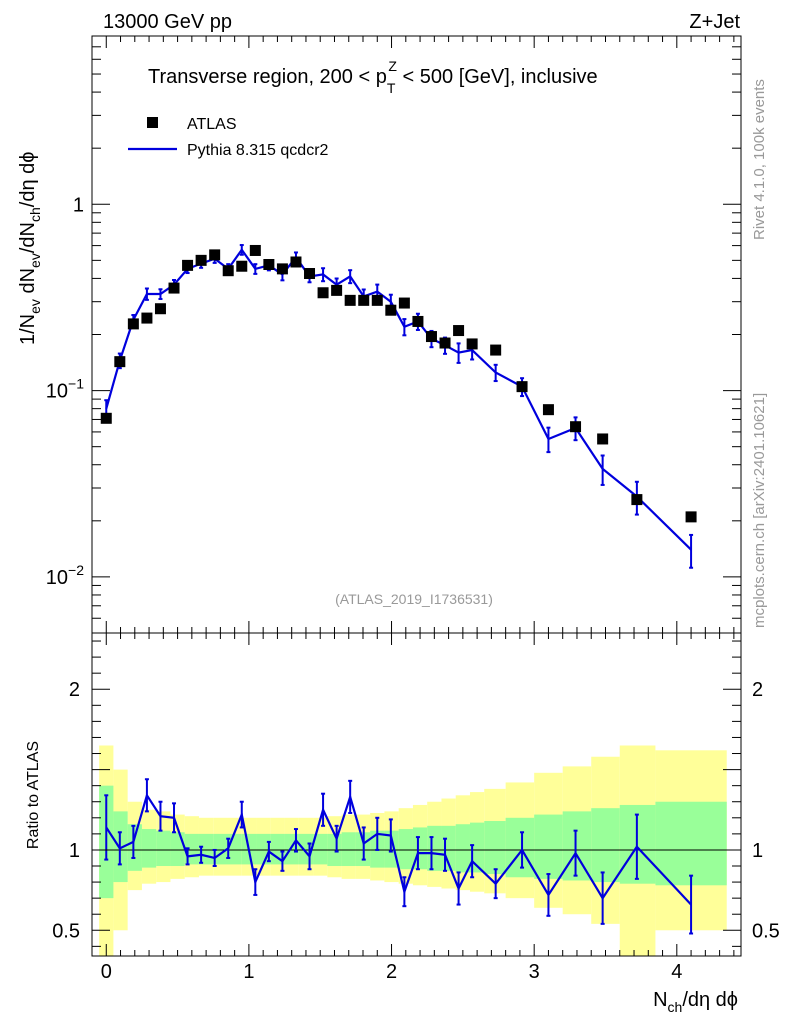 The image size is (786, 1024). What do you see at coordinates (248, 972) in the screenshot?
I see `x-tick-label: 1` at bounding box center [248, 972].